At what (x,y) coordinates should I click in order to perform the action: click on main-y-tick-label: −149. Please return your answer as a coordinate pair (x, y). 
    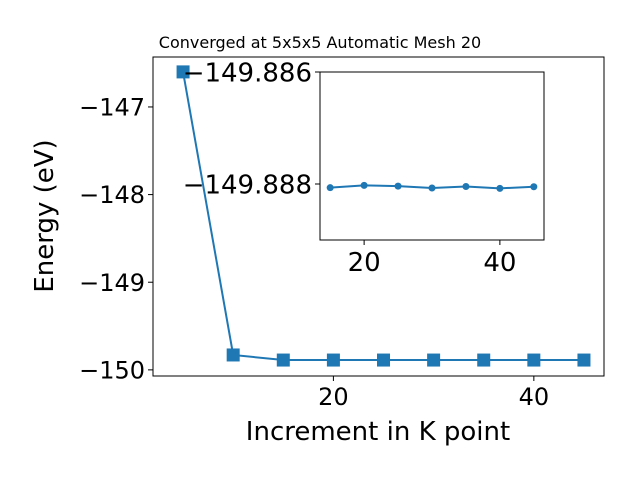
    Looking at the image, I should click on (112, 283).